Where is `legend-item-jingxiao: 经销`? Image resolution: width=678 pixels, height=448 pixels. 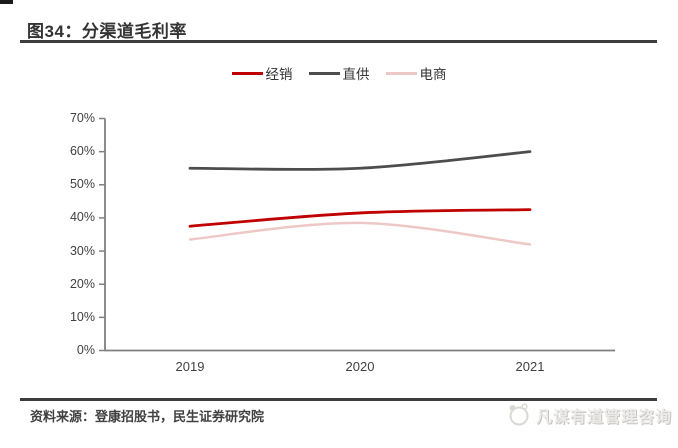 legend-item-jingxiao: 经销 is located at coordinates (262, 73).